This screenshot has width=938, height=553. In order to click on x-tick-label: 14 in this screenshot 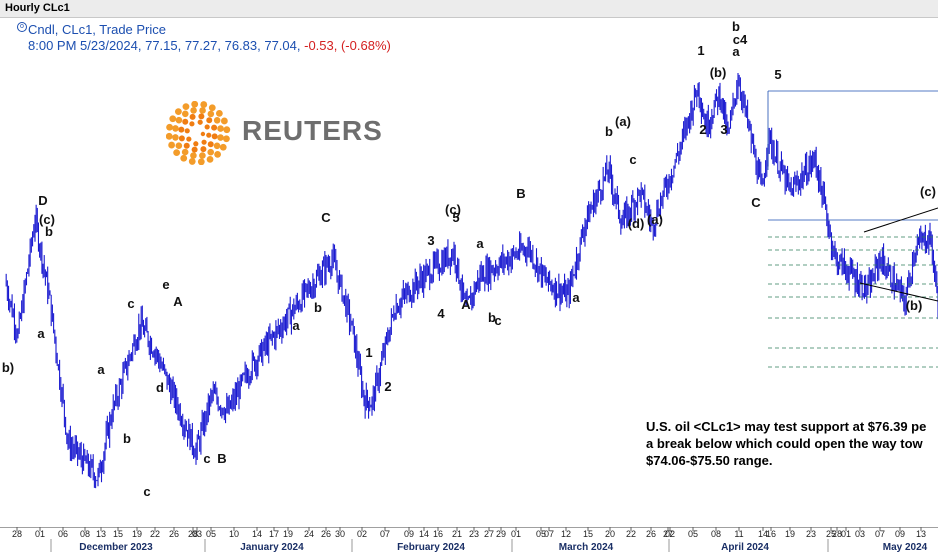, I will do `click(257, 534)`.